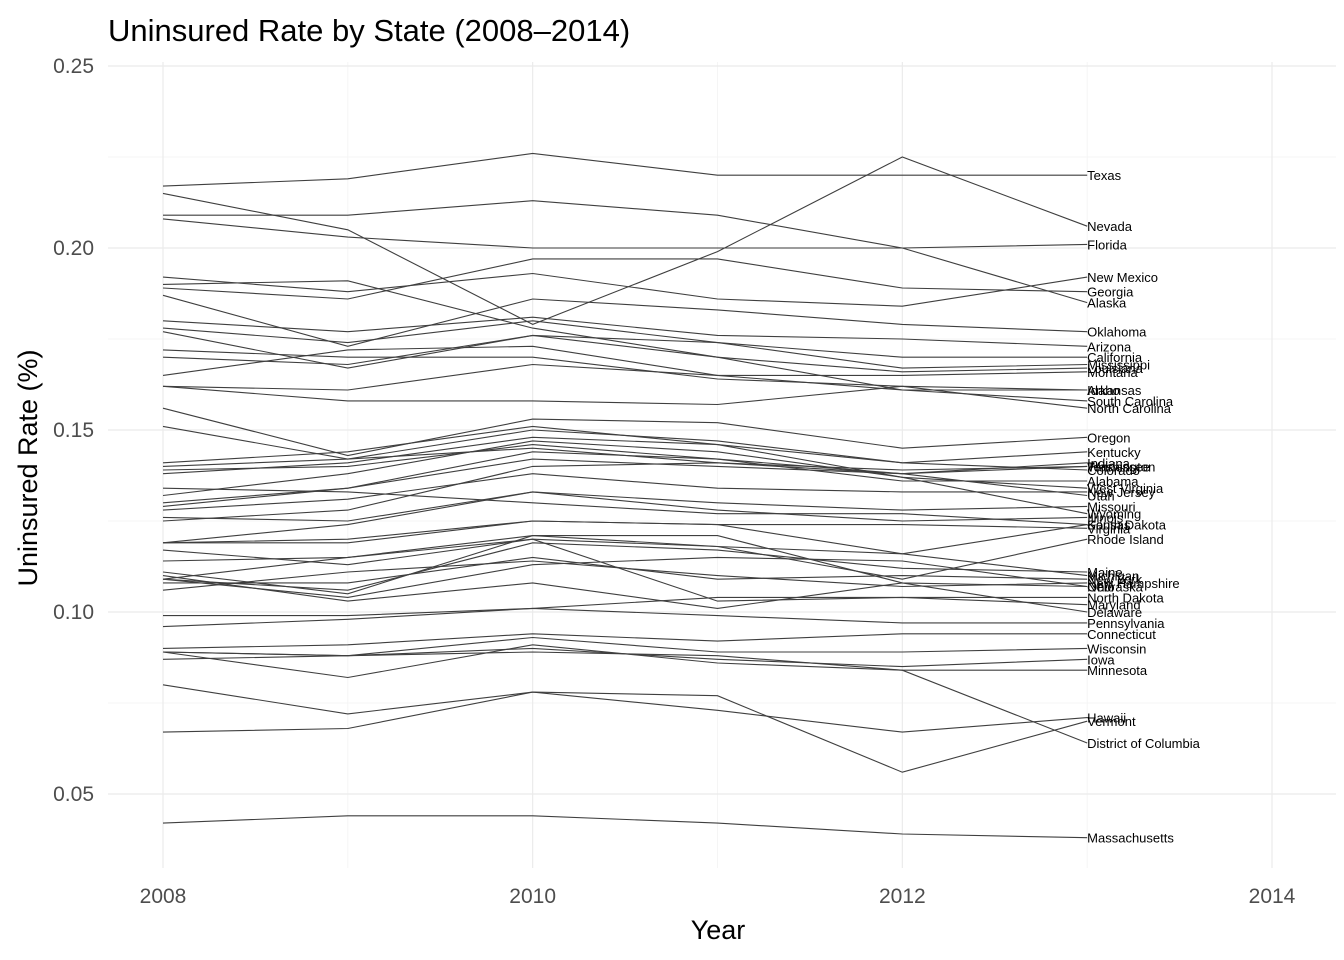 This screenshot has width=1344, height=960. I want to click on y-axis-title: Uninsured Rate (%), so click(28, 467).